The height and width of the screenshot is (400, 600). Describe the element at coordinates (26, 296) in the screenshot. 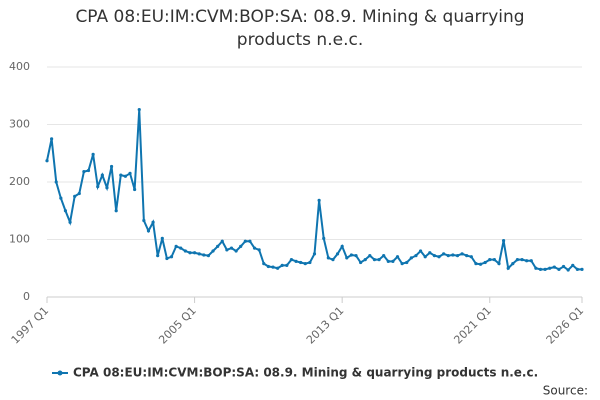

I see `y-tick-label: 0` at that location.